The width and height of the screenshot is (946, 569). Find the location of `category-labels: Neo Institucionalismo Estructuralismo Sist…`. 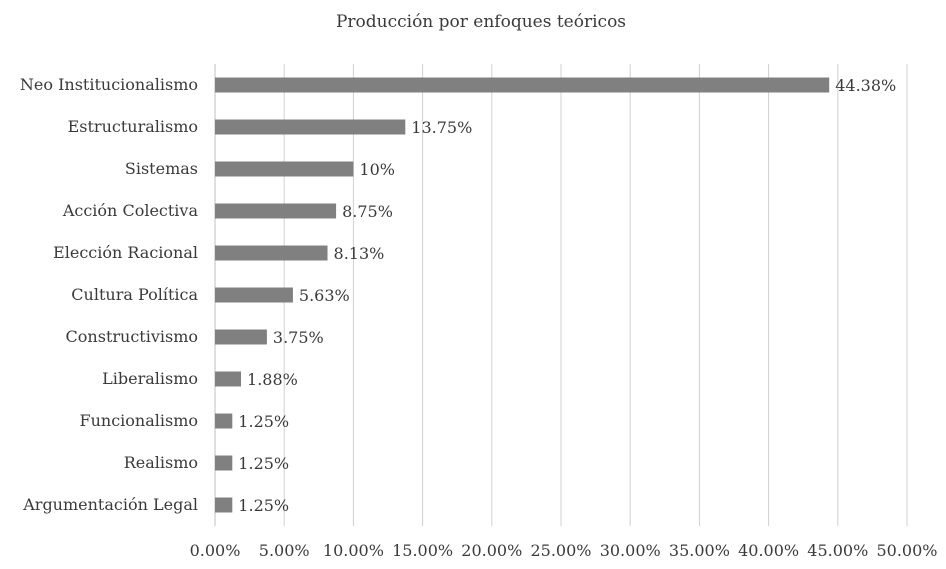

category-labels: Neo Institucionalismo Estructuralismo Sist… is located at coordinates (109, 294).